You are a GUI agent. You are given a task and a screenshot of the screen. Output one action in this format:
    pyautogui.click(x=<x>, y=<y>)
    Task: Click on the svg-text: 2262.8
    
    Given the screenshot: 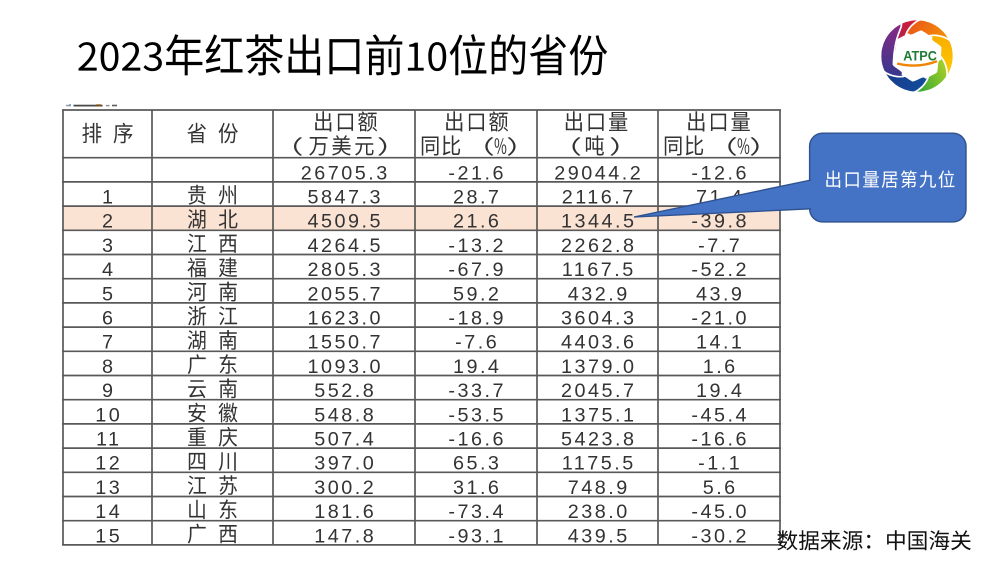 What is the action you would take?
    pyautogui.click(x=599, y=246)
    